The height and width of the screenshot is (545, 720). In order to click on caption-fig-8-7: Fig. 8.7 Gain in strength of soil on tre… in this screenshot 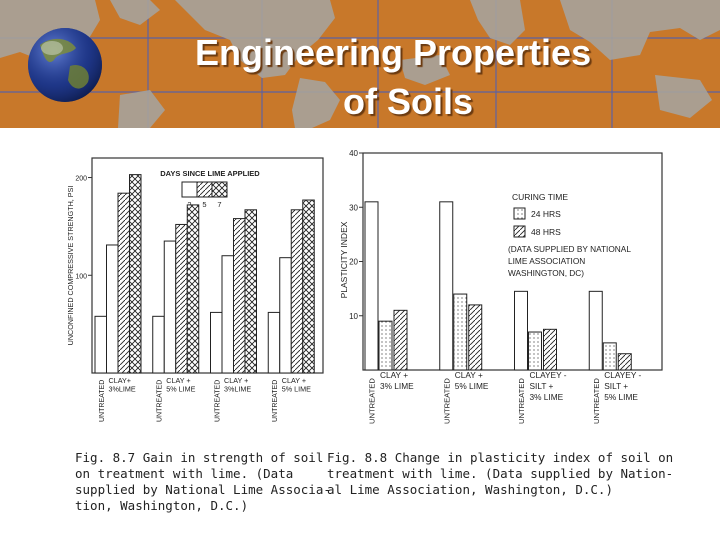, I will do `click(203, 481)`.